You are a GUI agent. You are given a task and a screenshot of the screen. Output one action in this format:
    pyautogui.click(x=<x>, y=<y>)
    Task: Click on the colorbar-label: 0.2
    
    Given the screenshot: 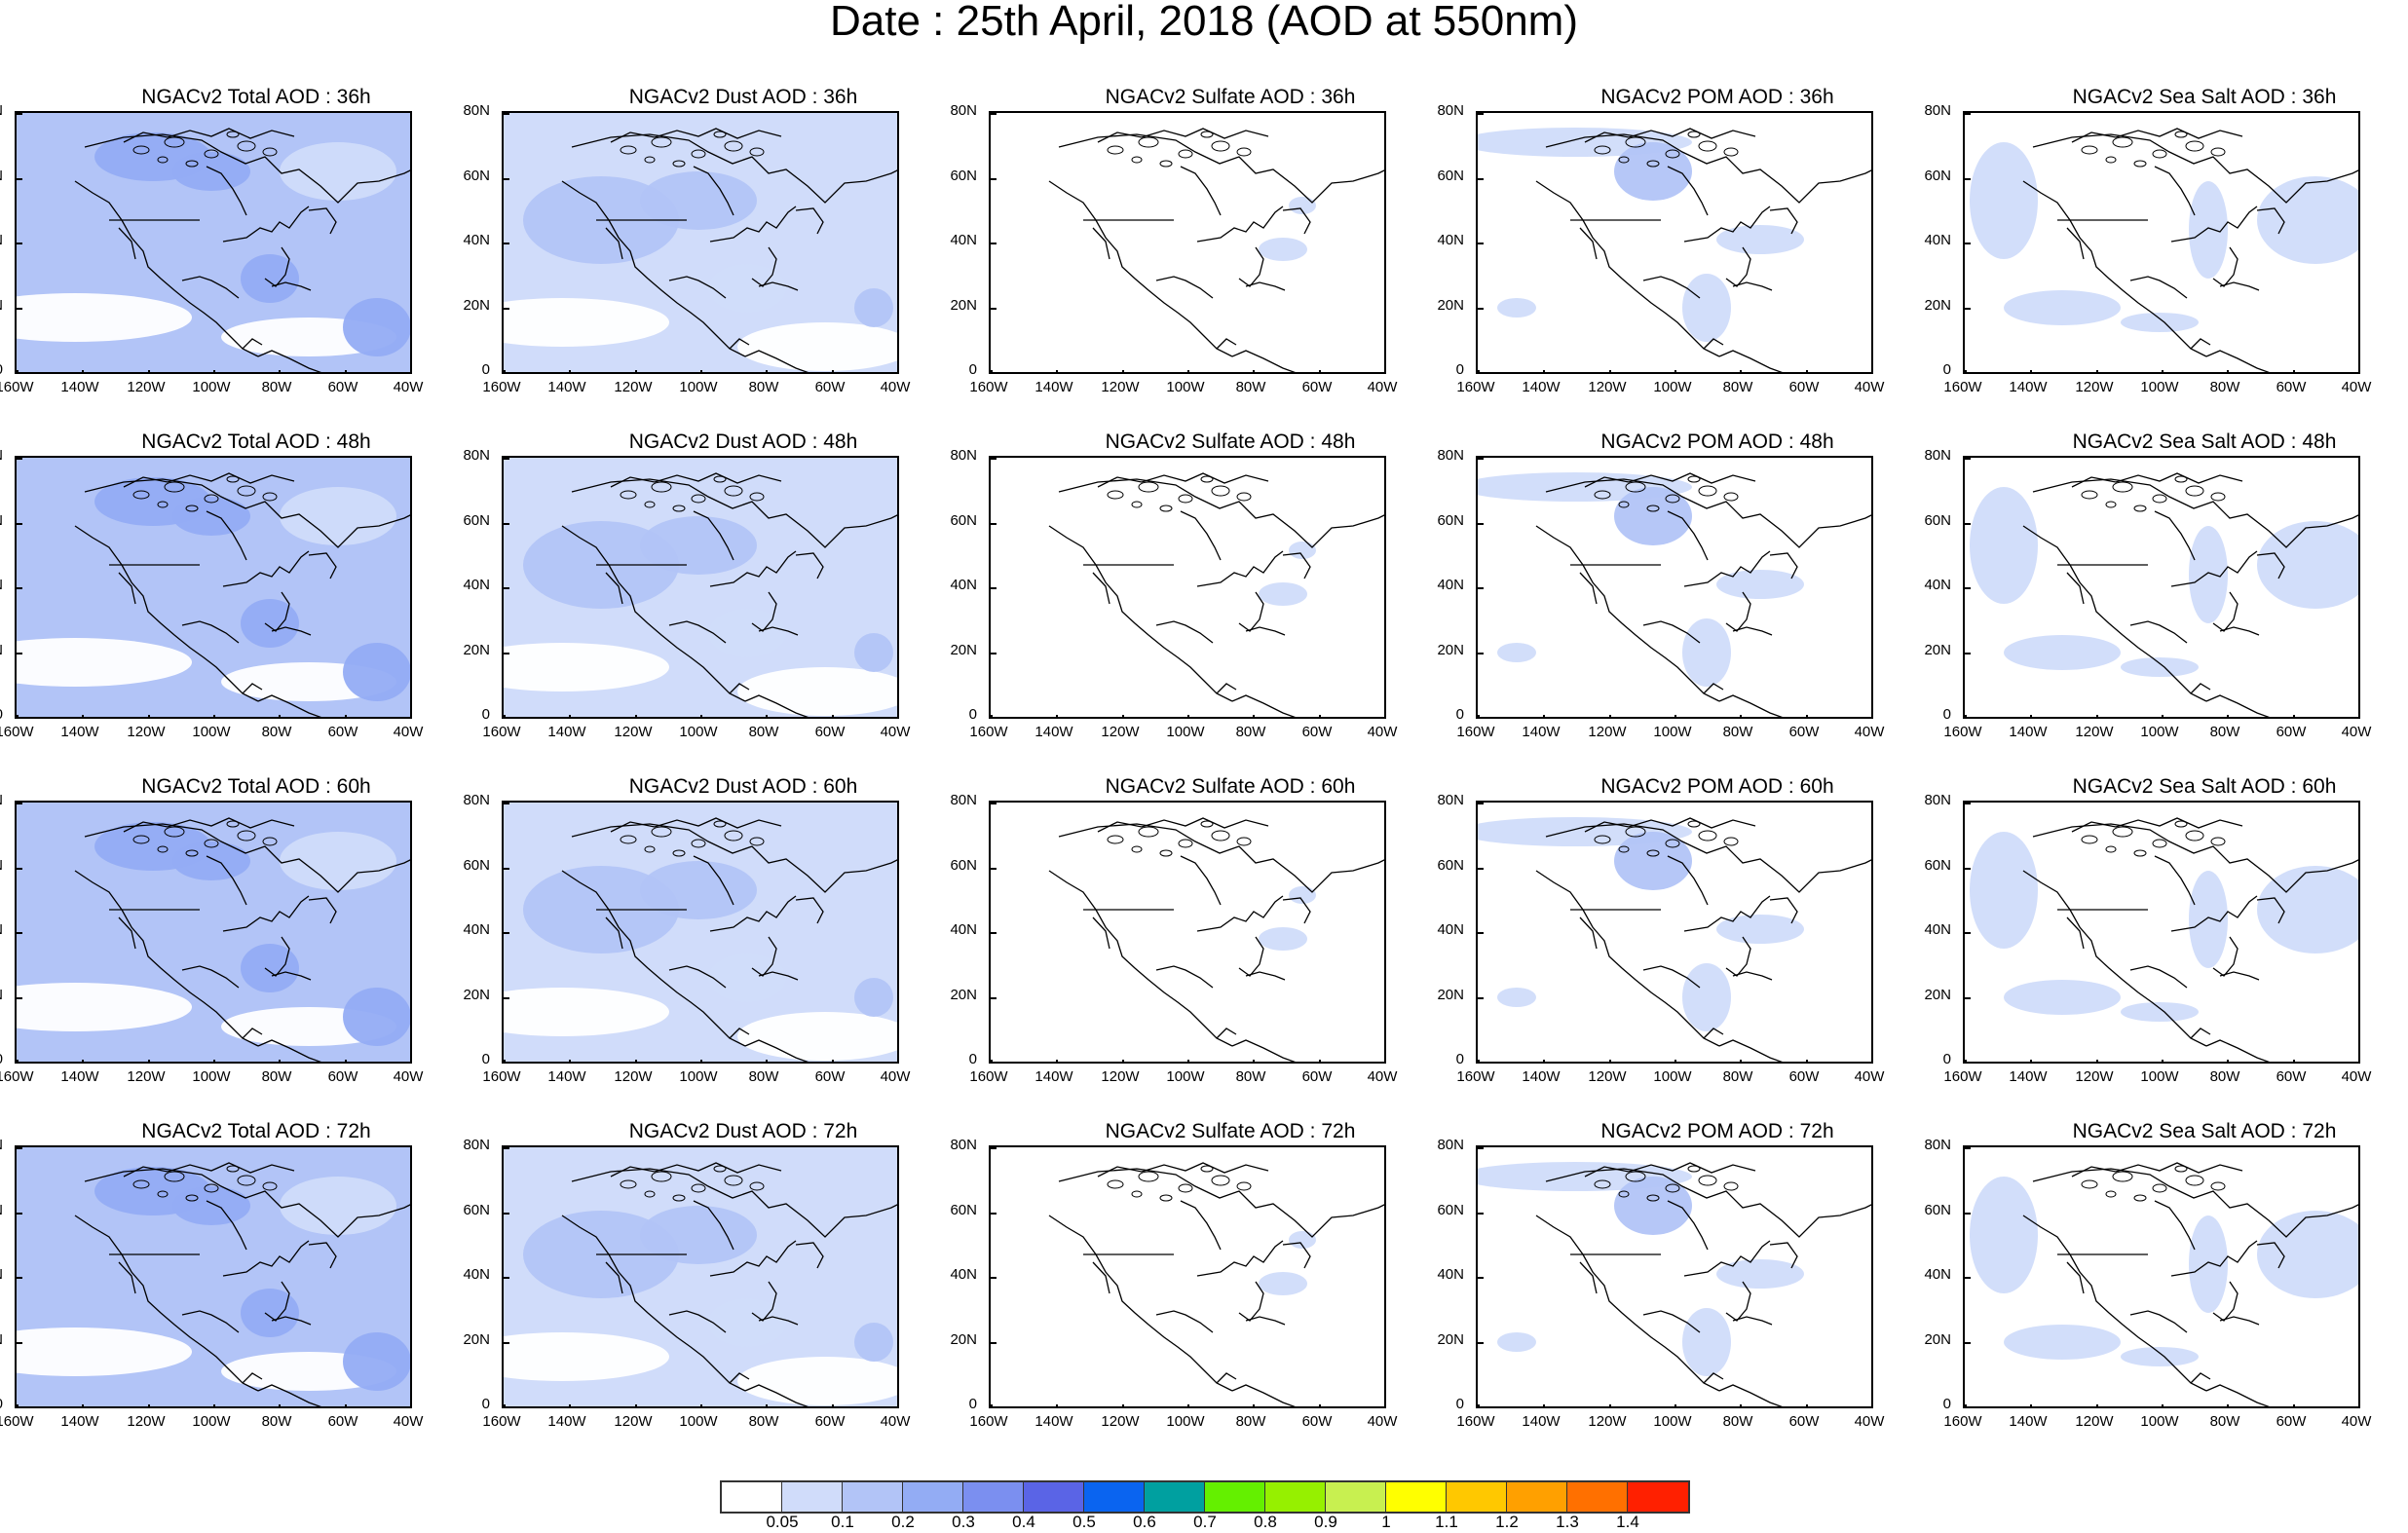 What is the action you would take?
    pyautogui.click(x=903, y=1522)
    